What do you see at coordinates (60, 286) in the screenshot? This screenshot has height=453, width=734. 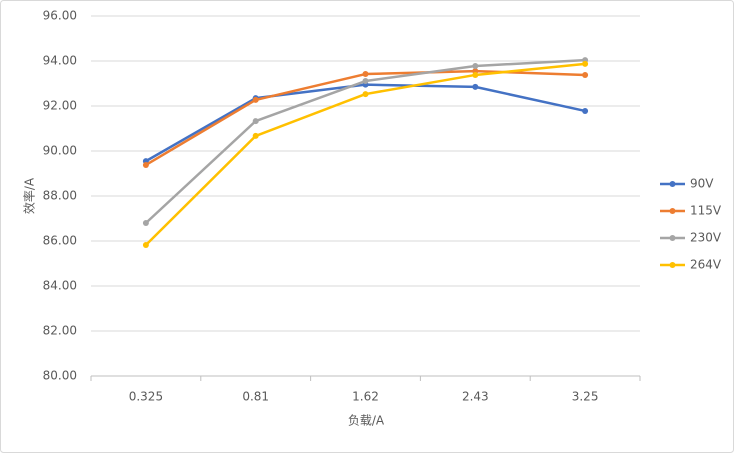 I see `y-tick-label: 84.00` at bounding box center [60, 286].